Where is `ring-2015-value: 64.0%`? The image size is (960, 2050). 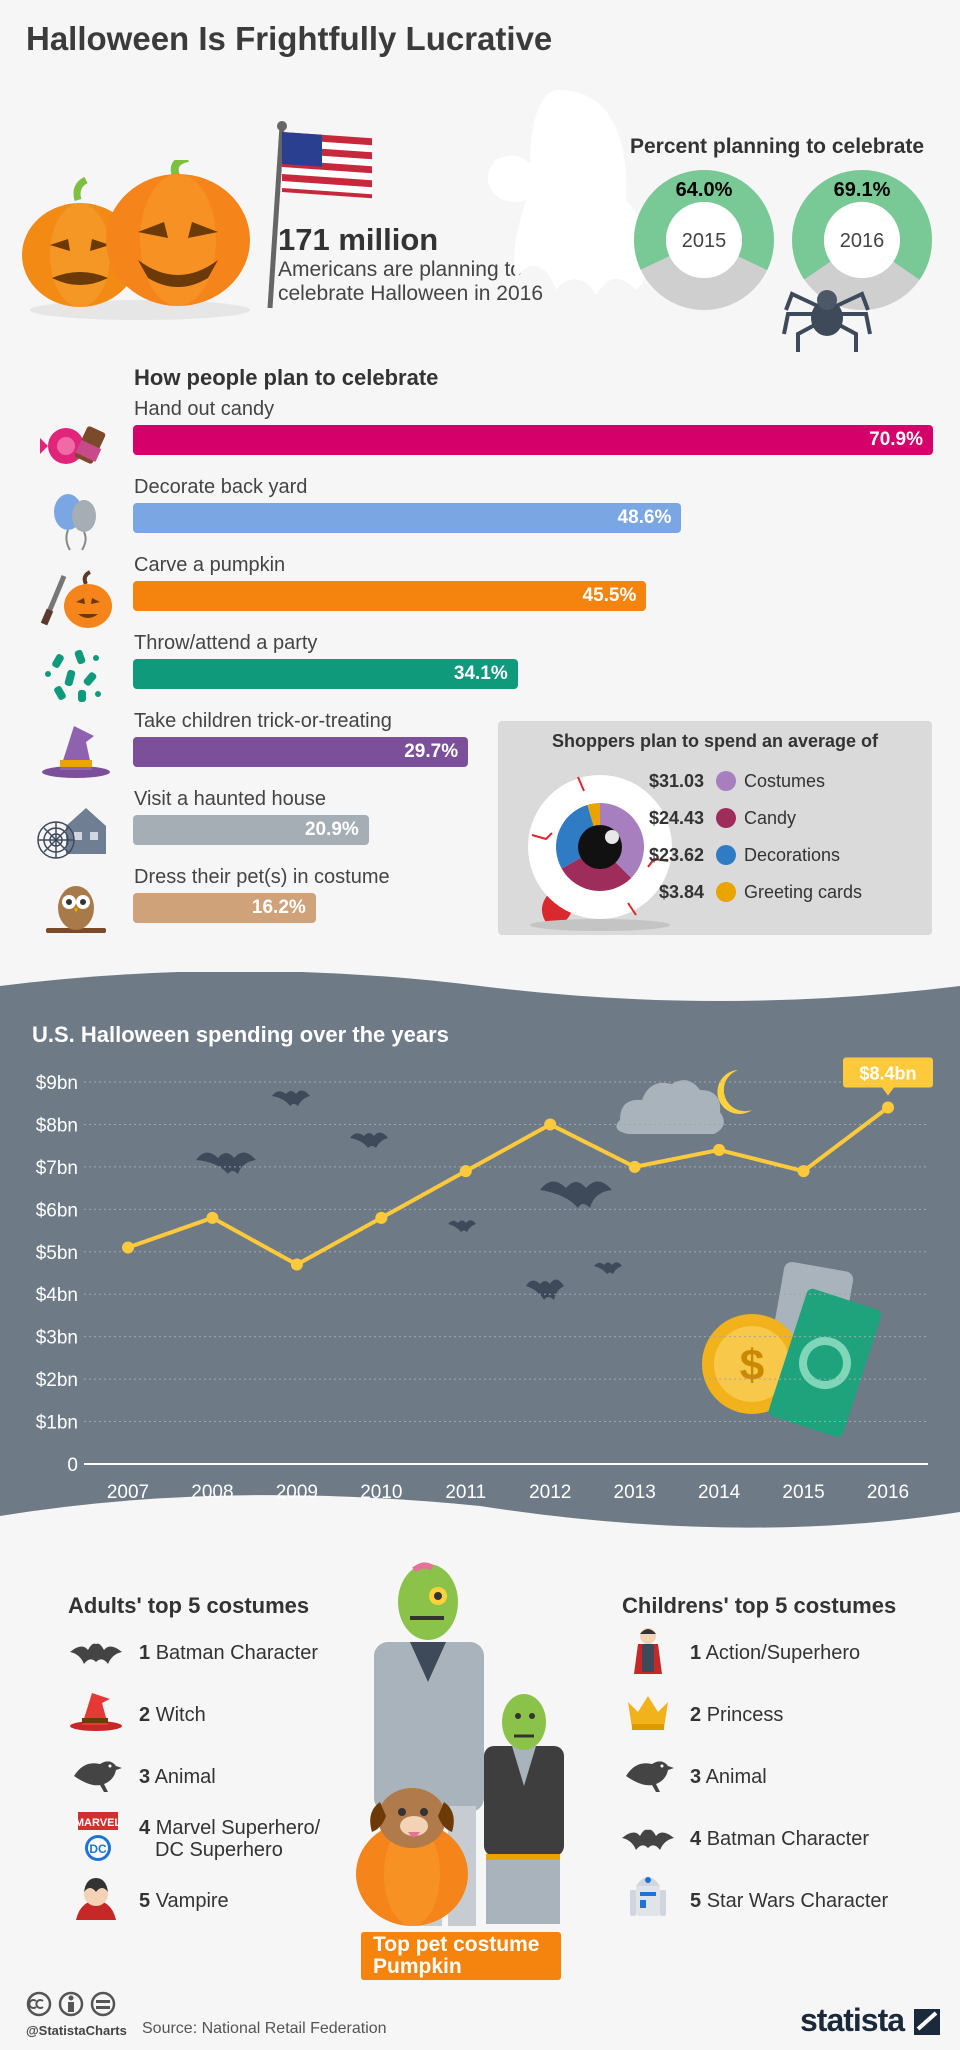 ring-2015-value: 64.0% is located at coordinates (704, 190).